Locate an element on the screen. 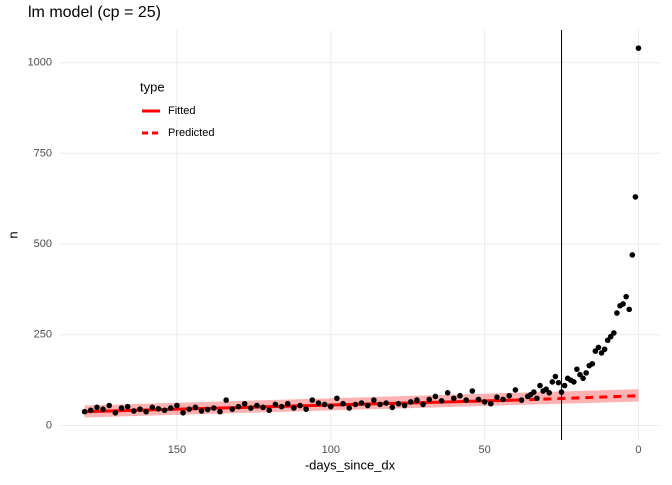  y-tick-label: 0 is located at coordinates (49, 425).